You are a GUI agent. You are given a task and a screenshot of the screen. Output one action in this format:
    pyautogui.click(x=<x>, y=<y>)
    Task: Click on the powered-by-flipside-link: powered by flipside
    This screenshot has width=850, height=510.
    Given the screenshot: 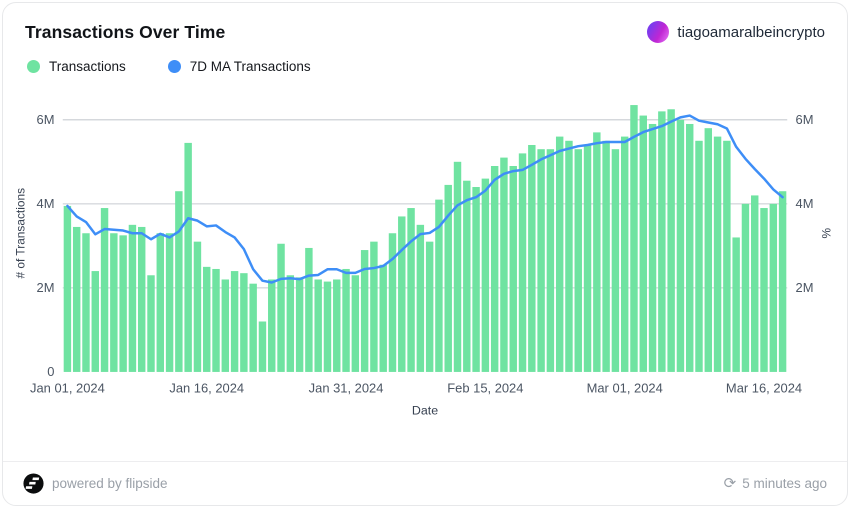 What is the action you would take?
    pyautogui.click(x=95, y=483)
    